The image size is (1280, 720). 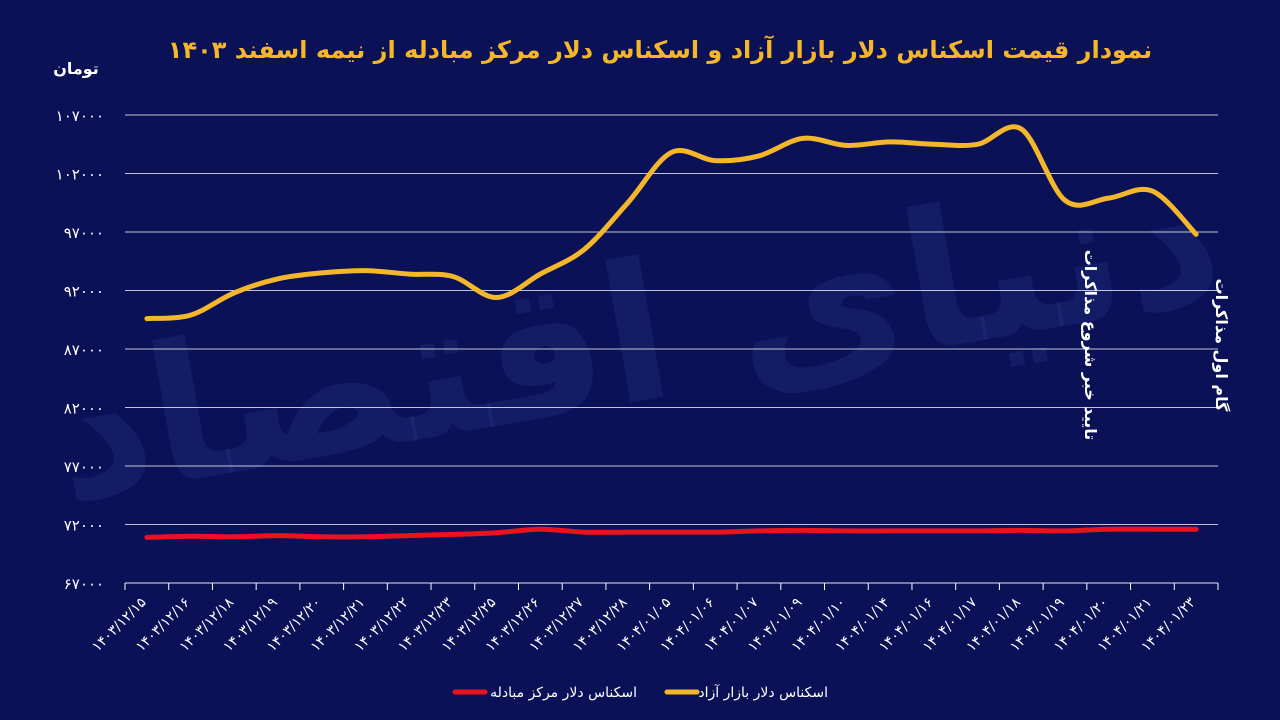 What do you see at coordinates (84, 584) in the screenshot?
I see `y-tick-label: ۶۷۰۰۰` at bounding box center [84, 584].